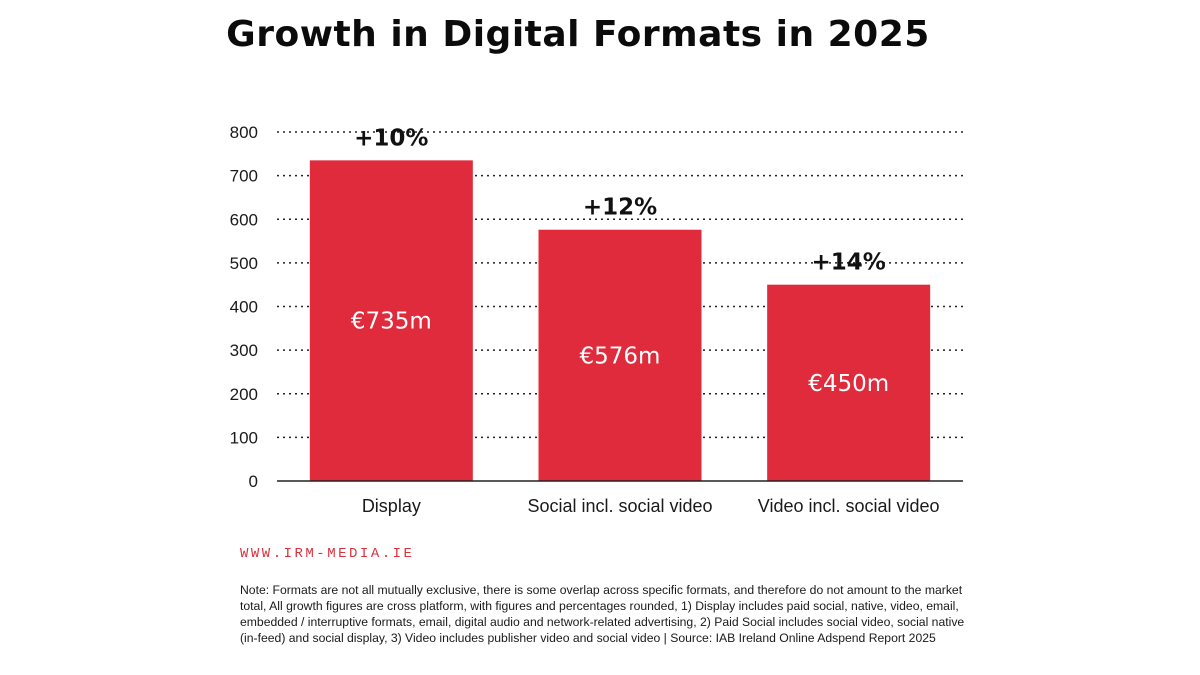 This screenshot has height=675, width=1200. I want to click on y-tick-label: 600, so click(244, 219).